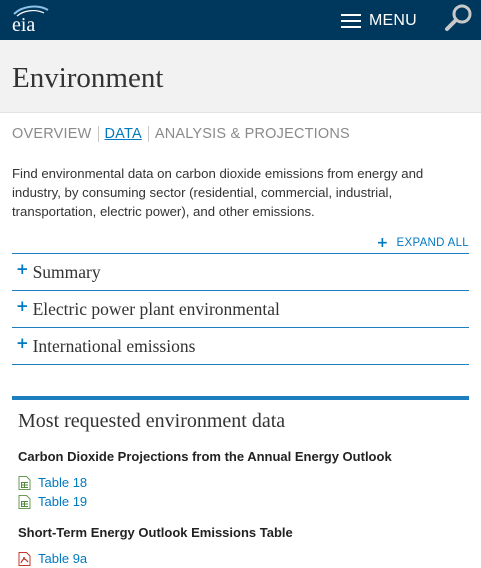  I want to click on accordion-item-electric-power-plant: + Electric power plant environmental, so click(240, 309).